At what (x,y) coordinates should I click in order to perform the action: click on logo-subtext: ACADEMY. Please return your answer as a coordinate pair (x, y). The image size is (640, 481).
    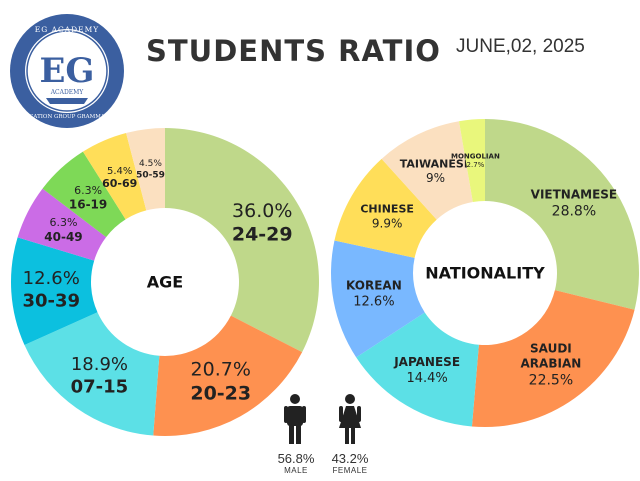
    Looking at the image, I should click on (67, 92).